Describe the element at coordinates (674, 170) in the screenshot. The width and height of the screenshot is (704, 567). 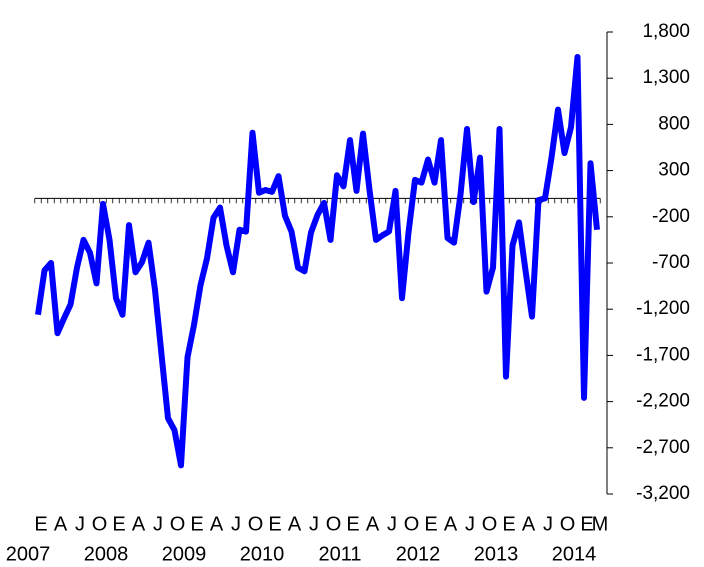
I see `y-tick-label: 300` at that location.